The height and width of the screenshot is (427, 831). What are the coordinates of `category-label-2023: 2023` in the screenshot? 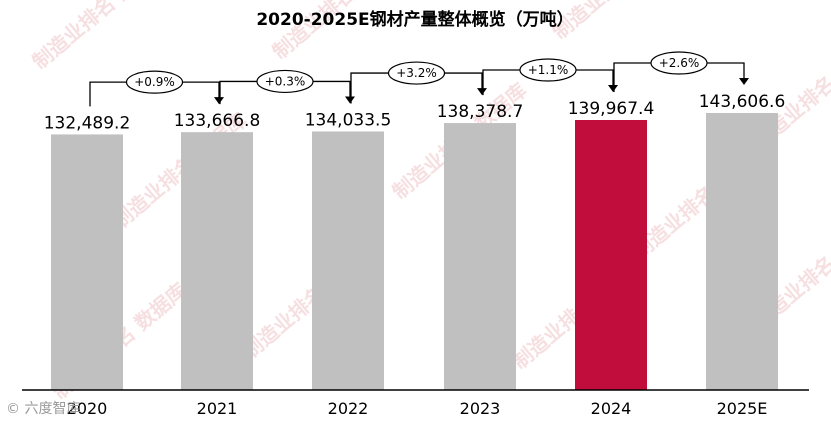 It's located at (480, 408).